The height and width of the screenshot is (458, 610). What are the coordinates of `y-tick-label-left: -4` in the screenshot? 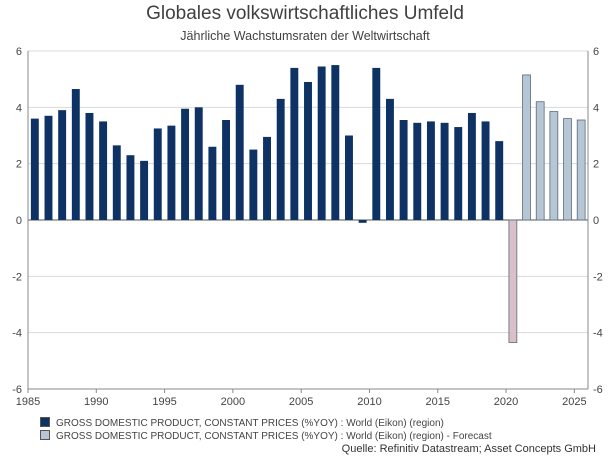 It's located at (17, 334).